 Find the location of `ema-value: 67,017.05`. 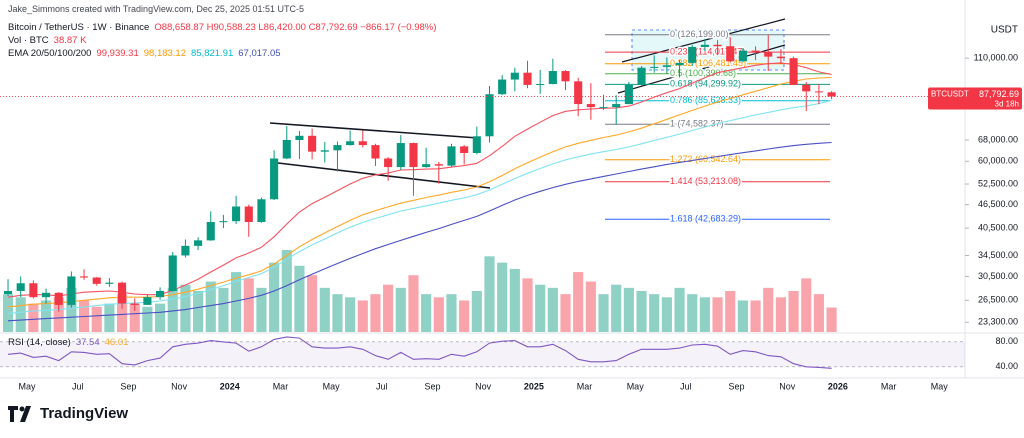

ema-value: 67,017.05 is located at coordinates (259, 53).